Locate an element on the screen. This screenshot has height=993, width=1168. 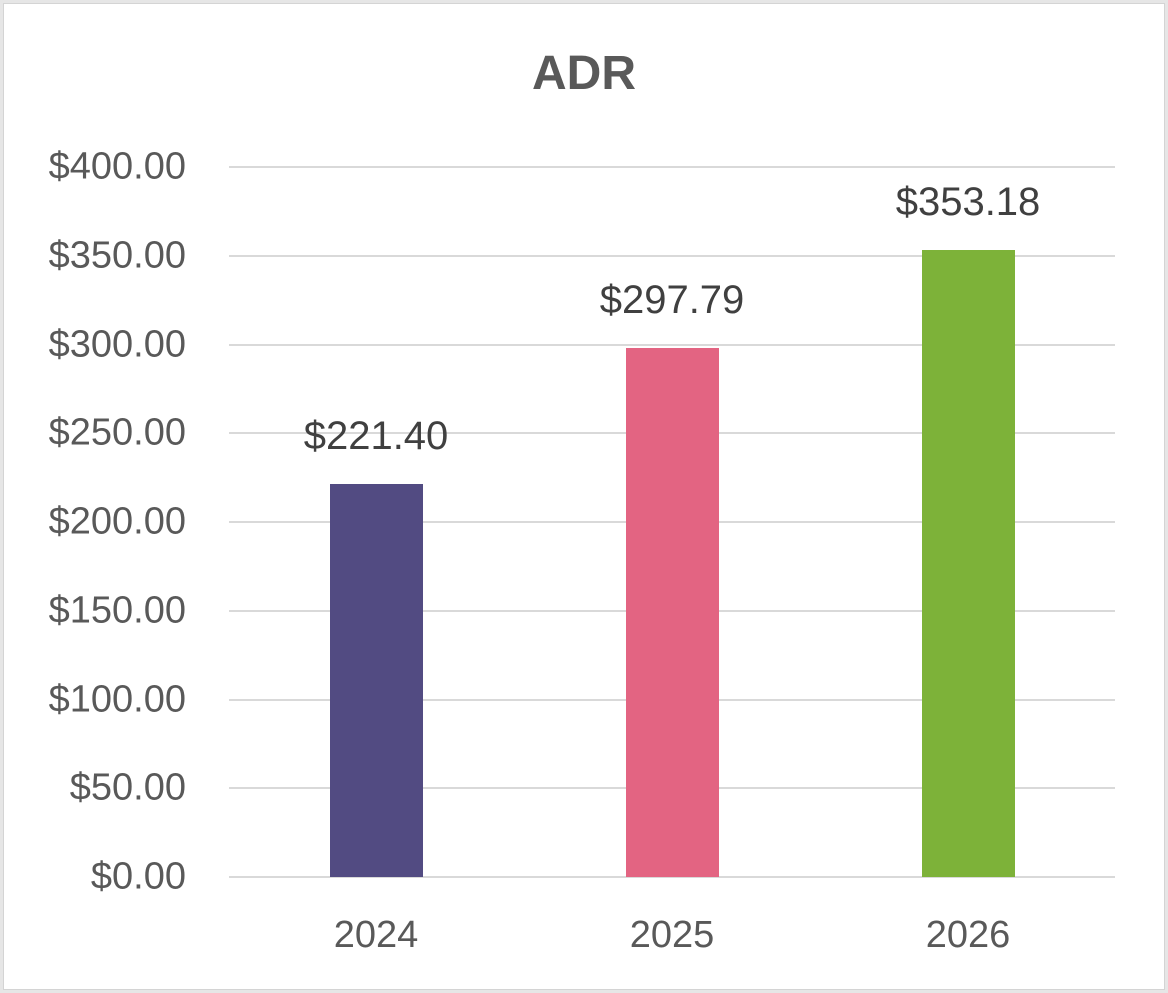
y-tick-label: $250.00 is located at coordinates (117, 432).